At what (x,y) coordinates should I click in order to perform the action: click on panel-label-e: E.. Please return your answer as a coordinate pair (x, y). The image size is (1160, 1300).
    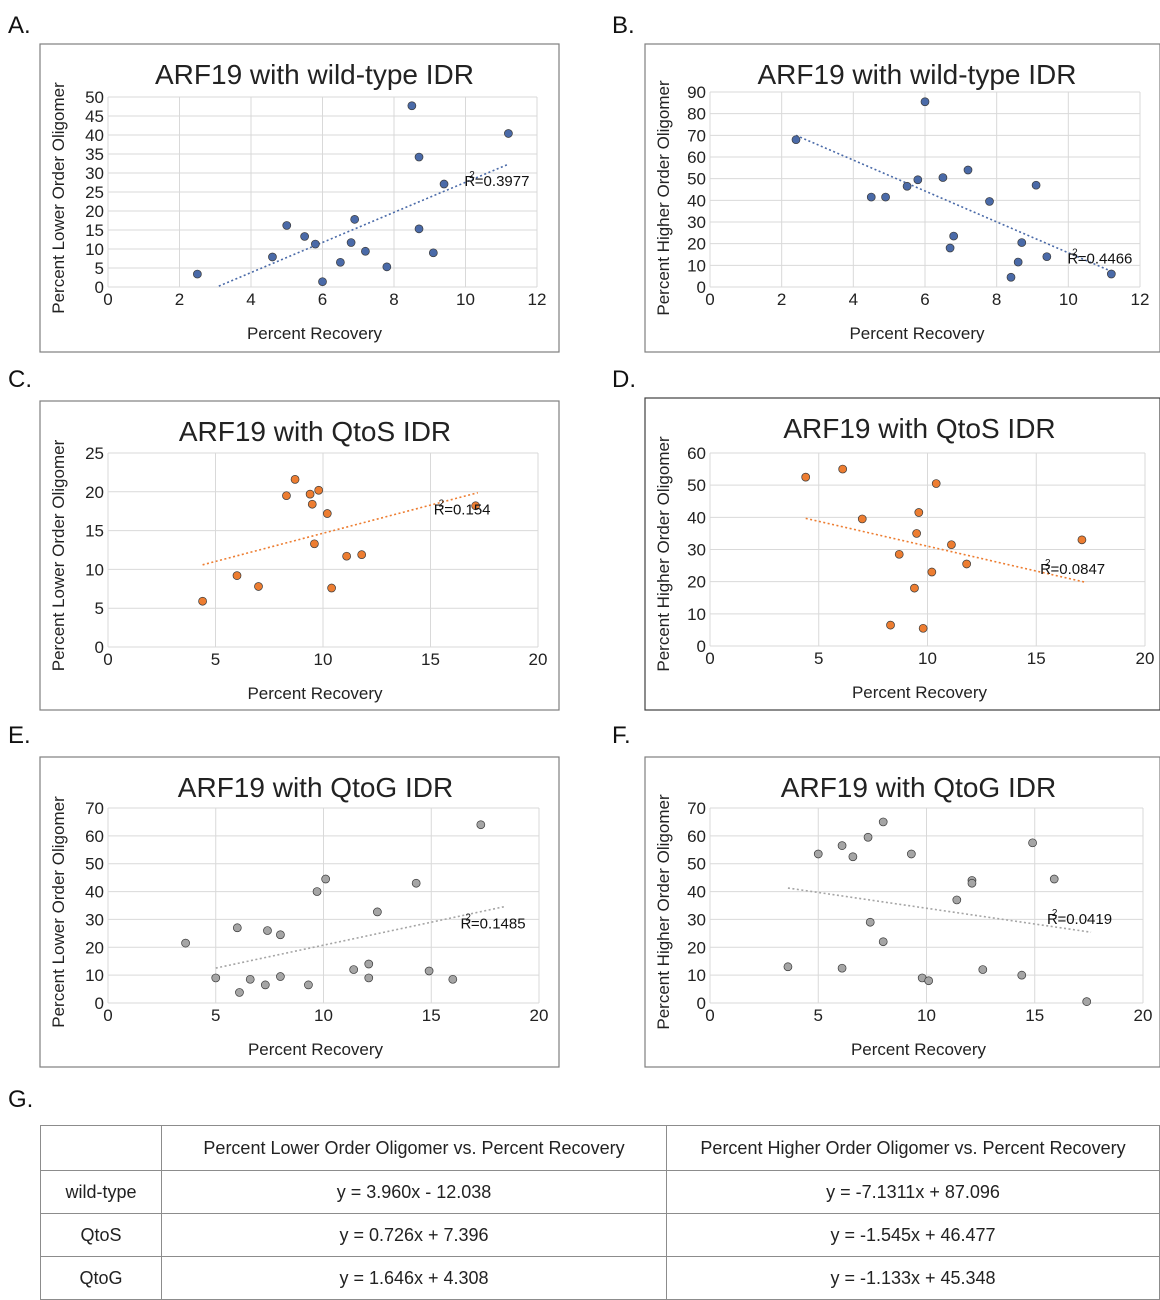
    Looking at the image, I should click on (19, 735).